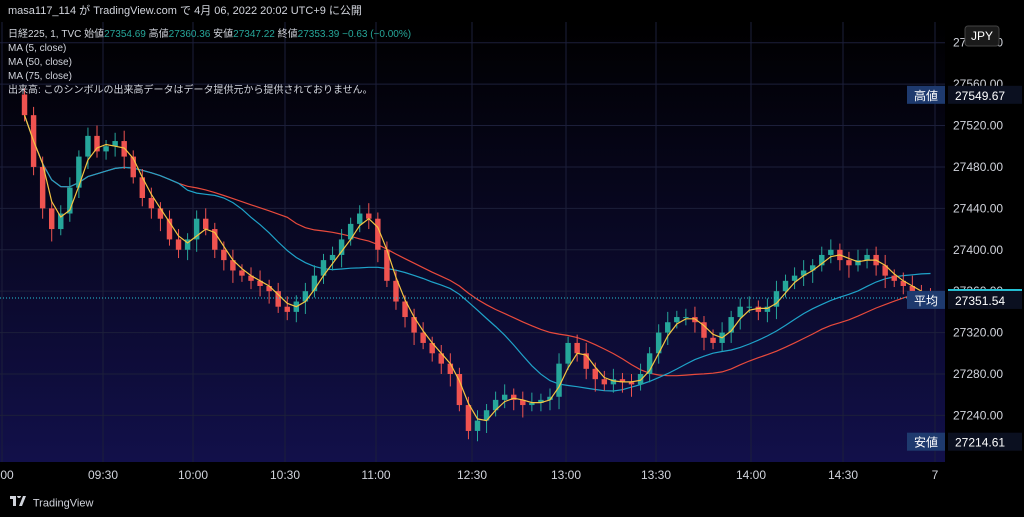 The height and width of the screenshot is (517, 1024). I want to click on y-tick-label: 27320.00, so click(978, 333).